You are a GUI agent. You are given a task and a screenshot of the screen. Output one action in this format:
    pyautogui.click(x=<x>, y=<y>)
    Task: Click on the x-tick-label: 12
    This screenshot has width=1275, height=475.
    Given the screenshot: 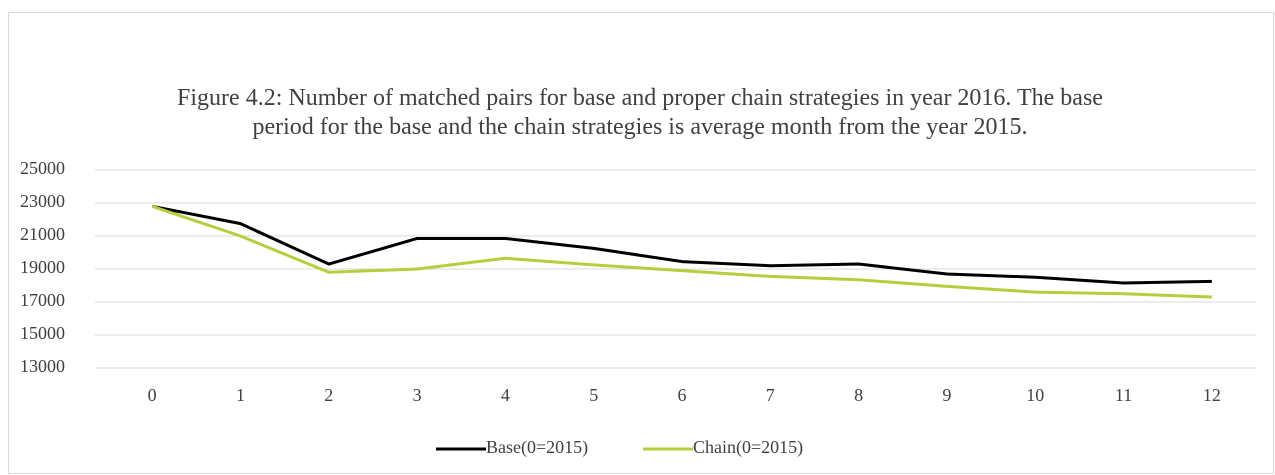 What is the action you would take?
    pyautogui.click(x=1212, y=395)
    